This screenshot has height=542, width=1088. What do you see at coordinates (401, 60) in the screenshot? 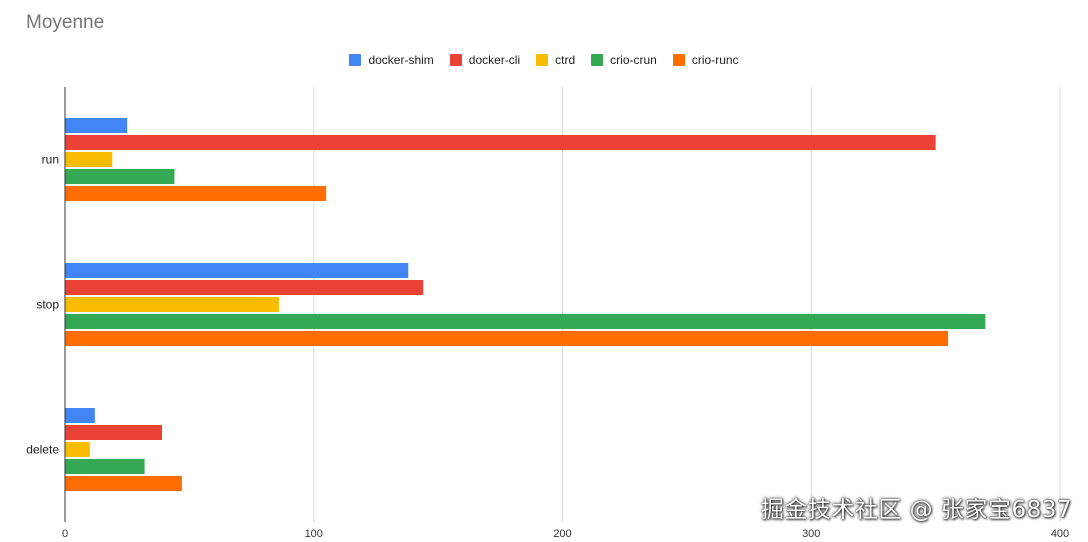
I see `legend-label: docker-shim` at bounding box center [401, 60].